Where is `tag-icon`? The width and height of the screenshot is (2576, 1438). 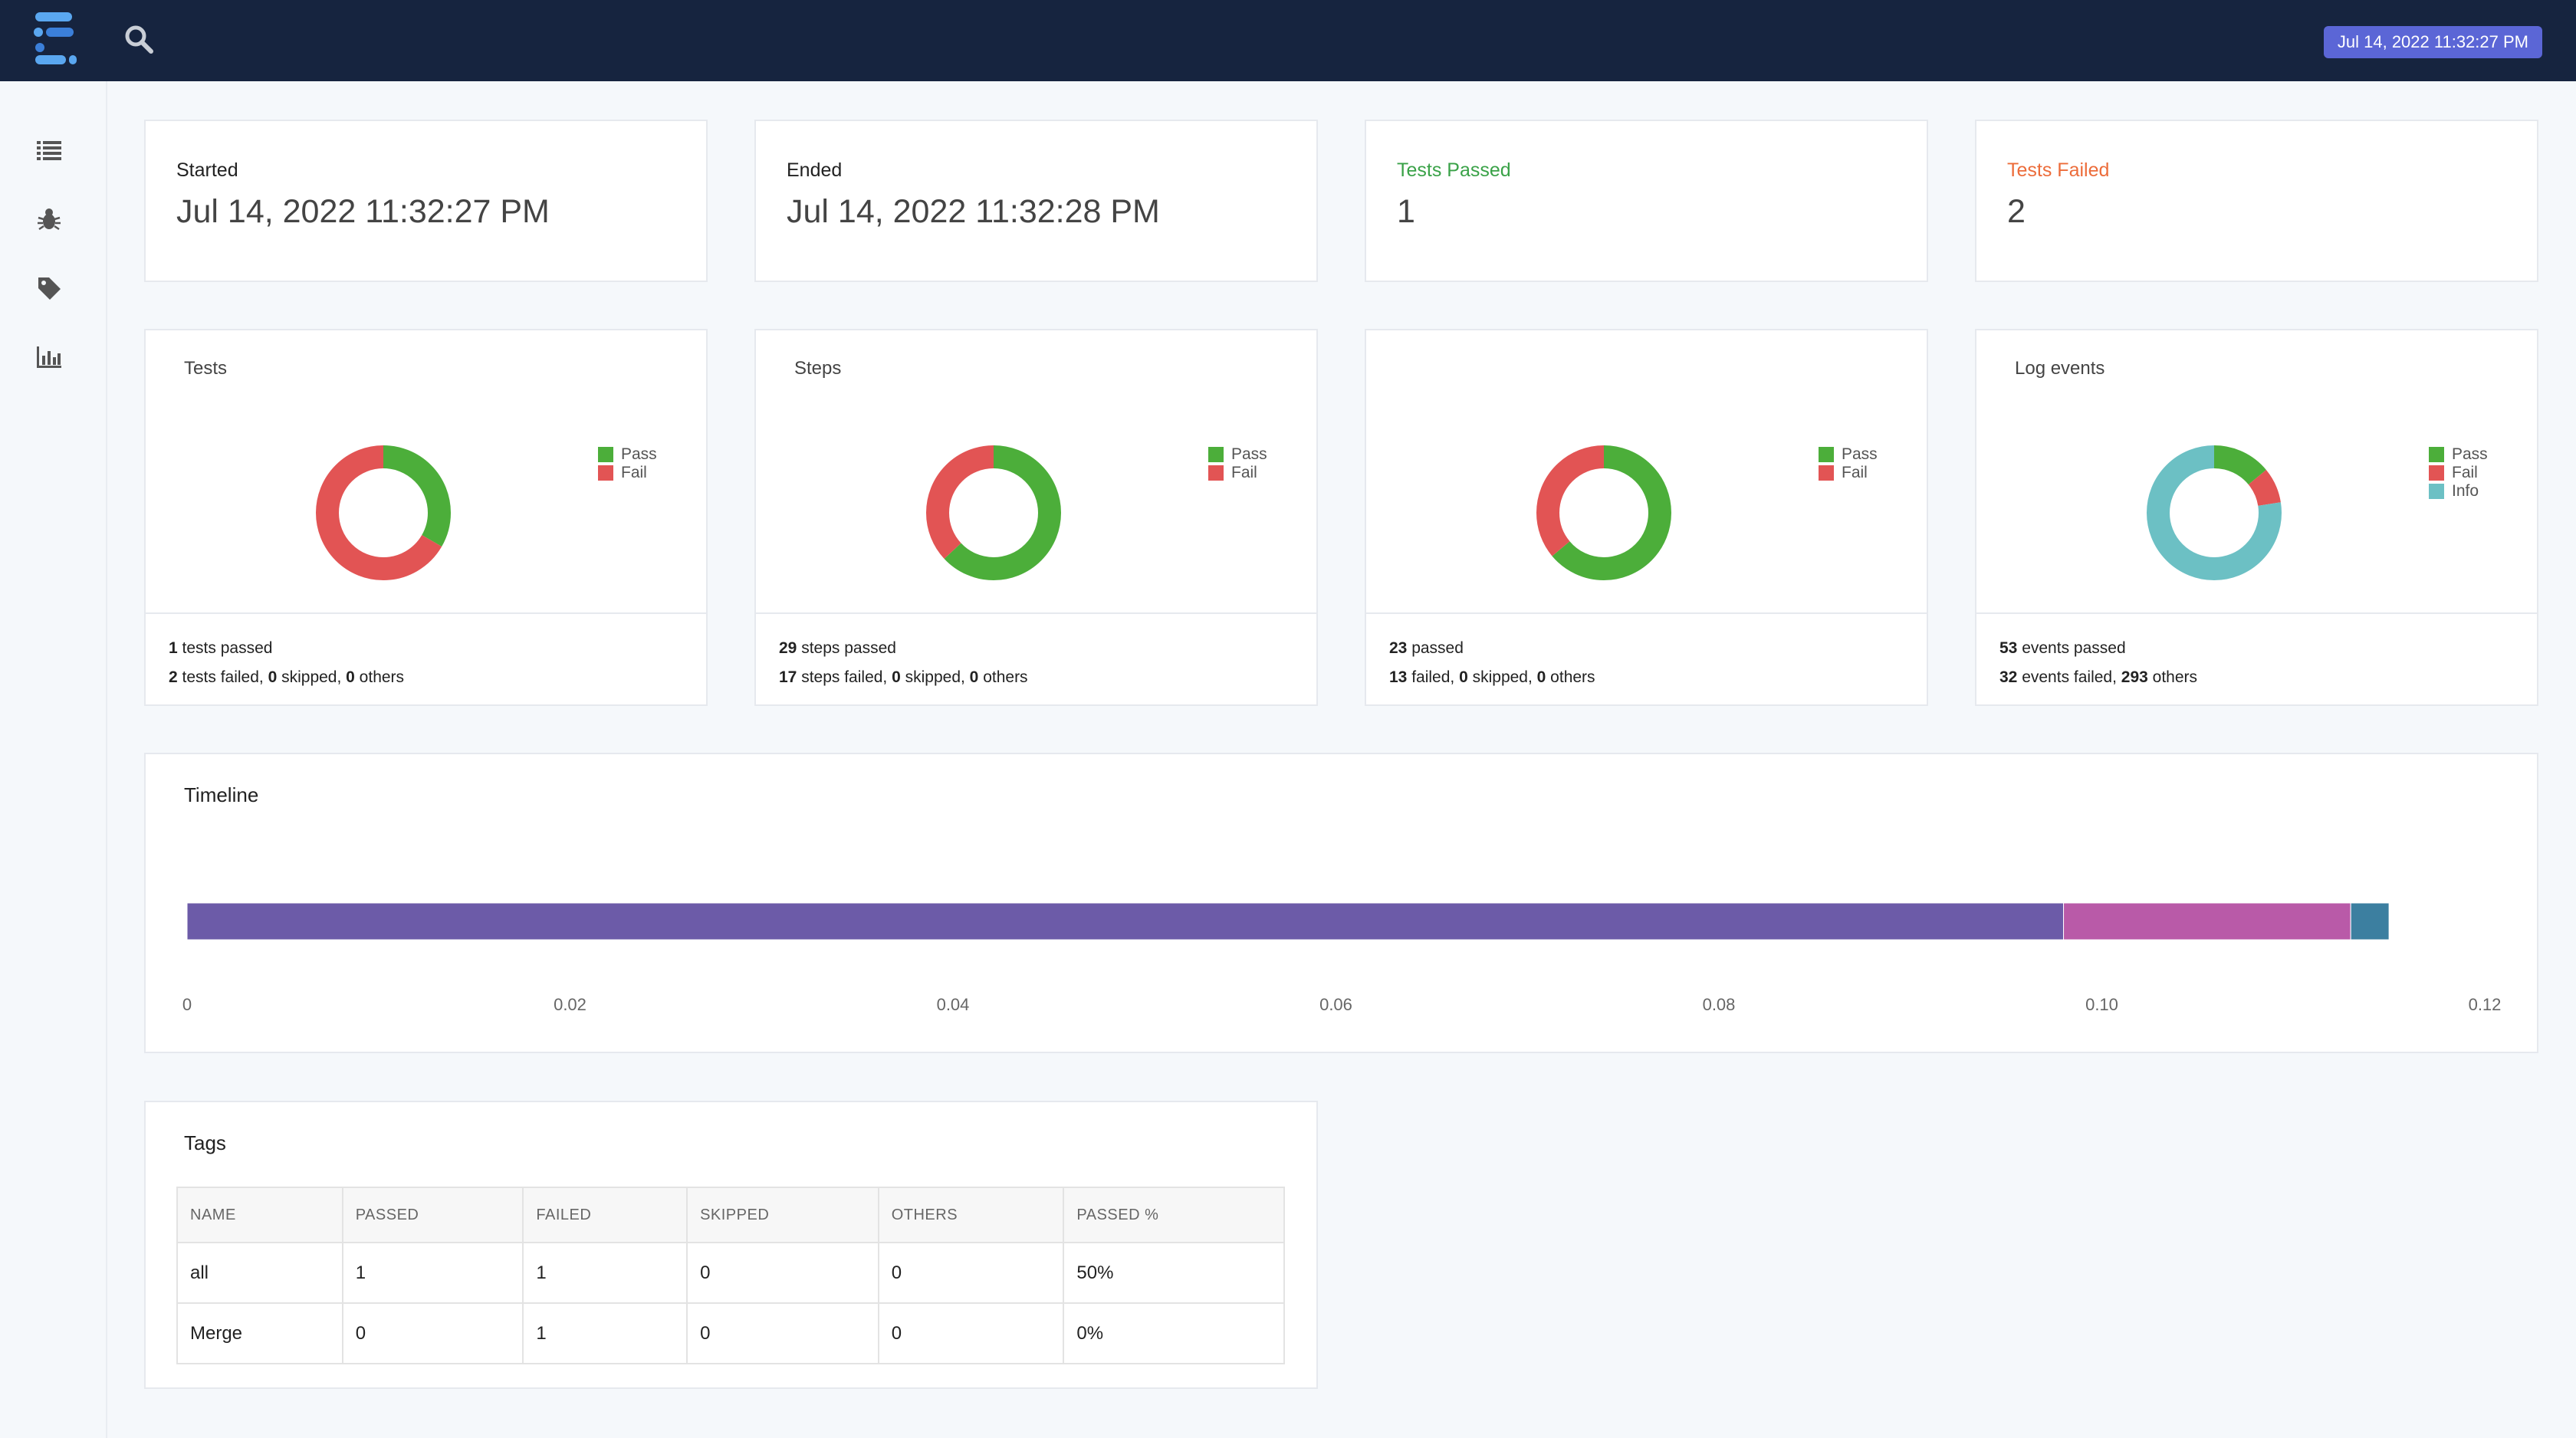 tag-icon is located at coordinates (49, 288).